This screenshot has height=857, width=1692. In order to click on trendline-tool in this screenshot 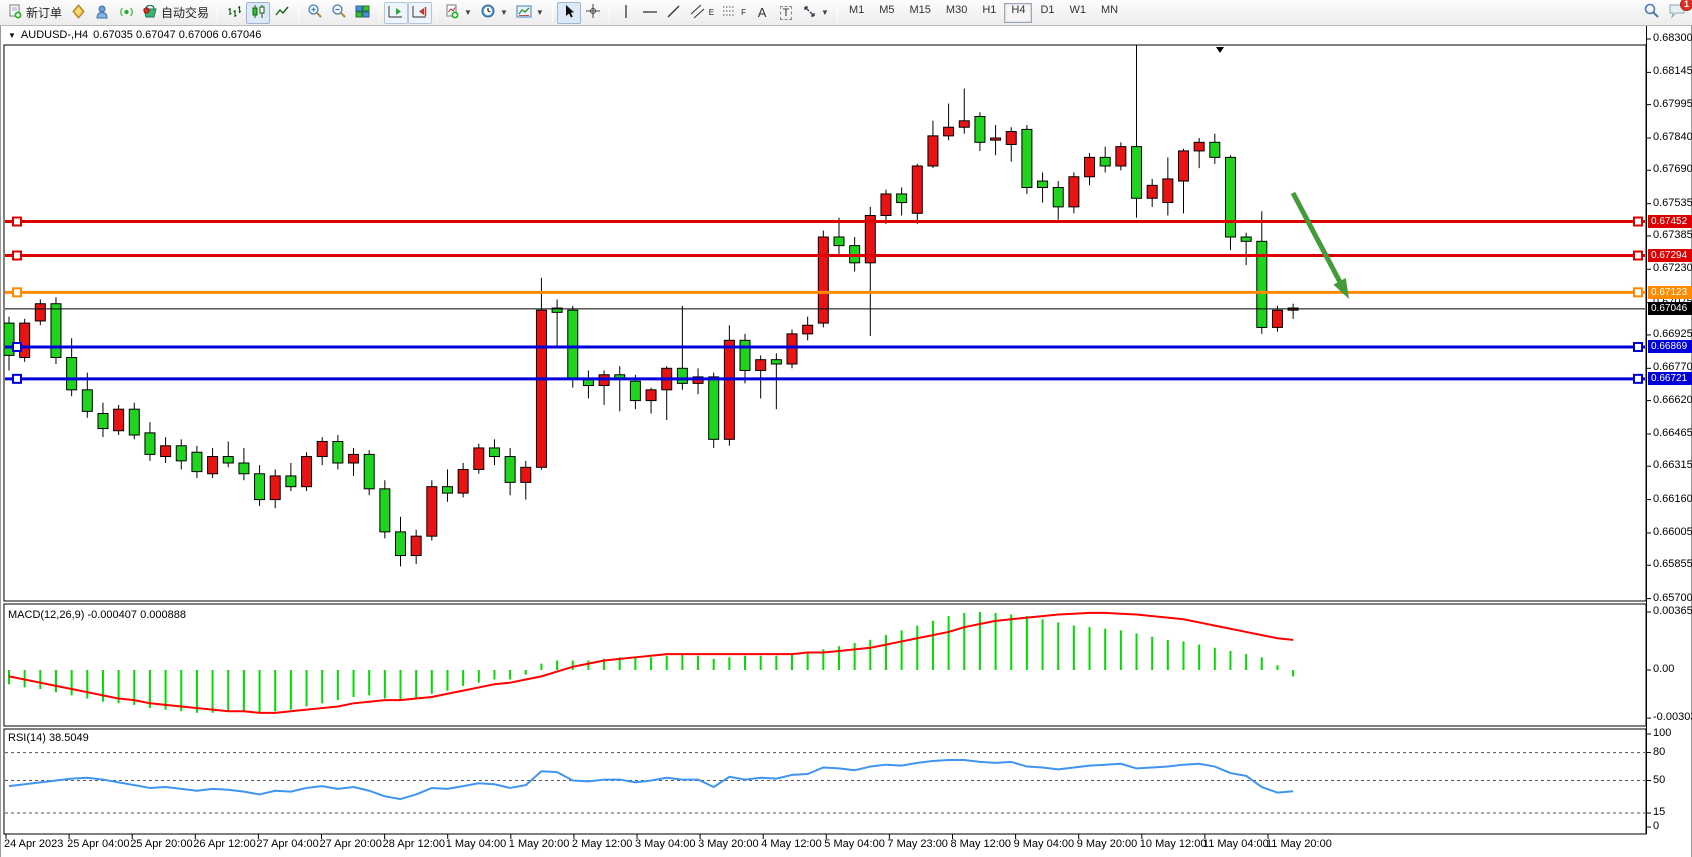, I will do `click(674, 13)`.